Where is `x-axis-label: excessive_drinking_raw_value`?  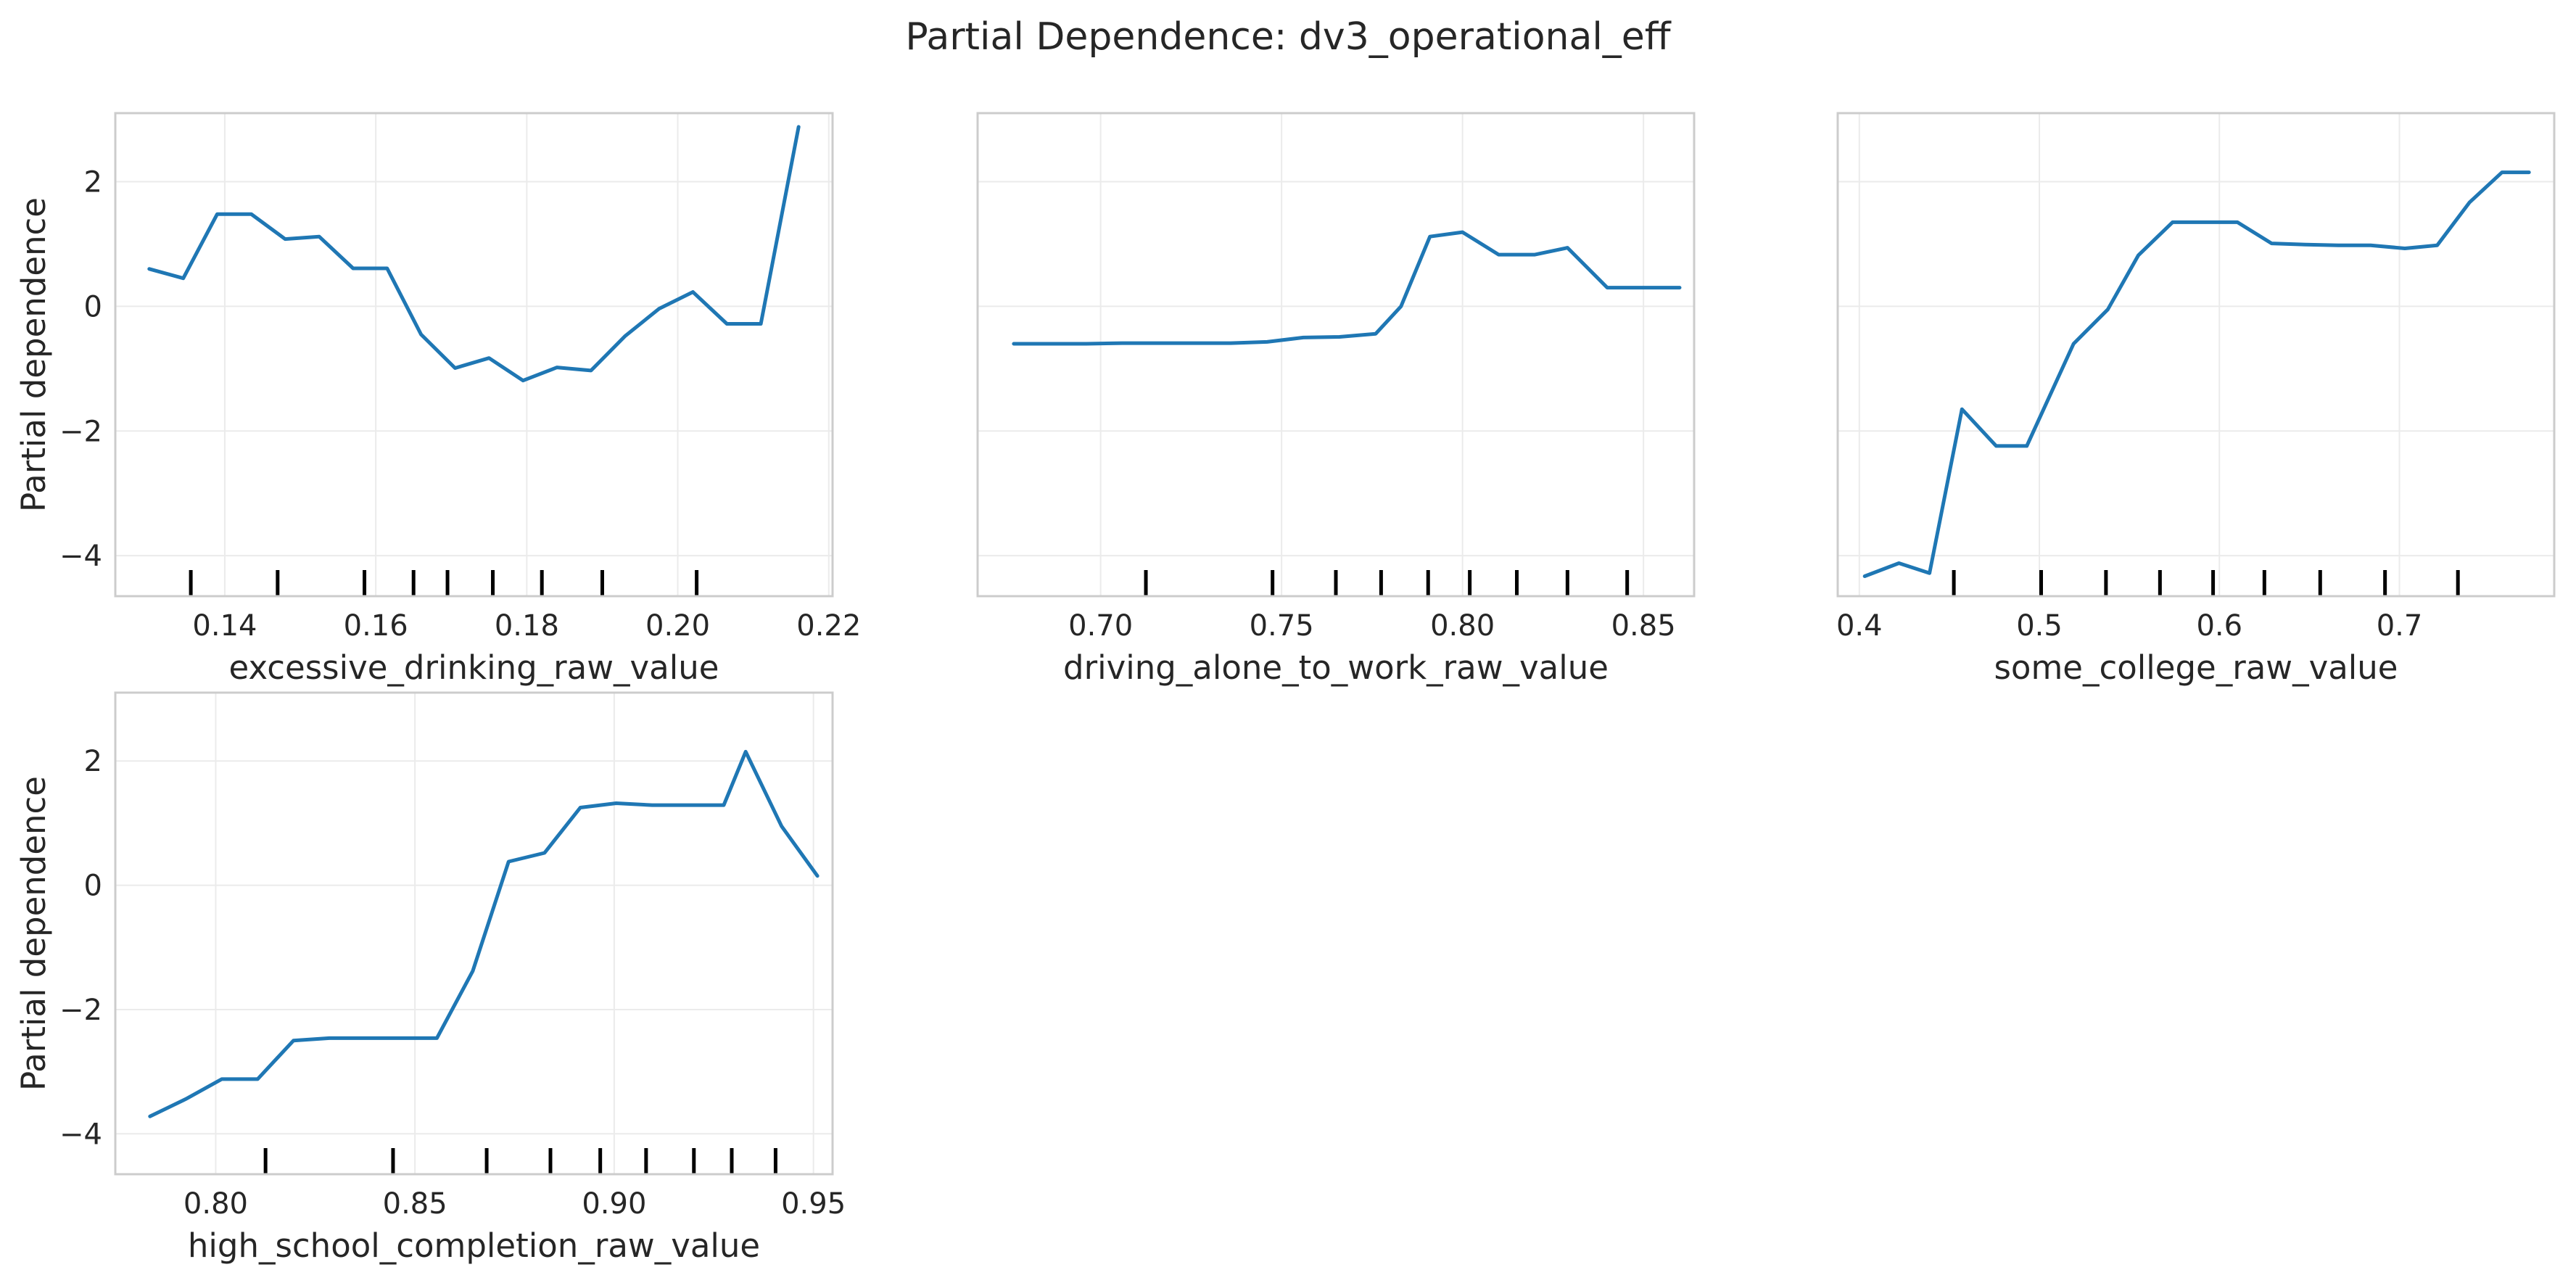
x-axis-label: excessive_drinking_raw_value is located at coordinates (474, 667).